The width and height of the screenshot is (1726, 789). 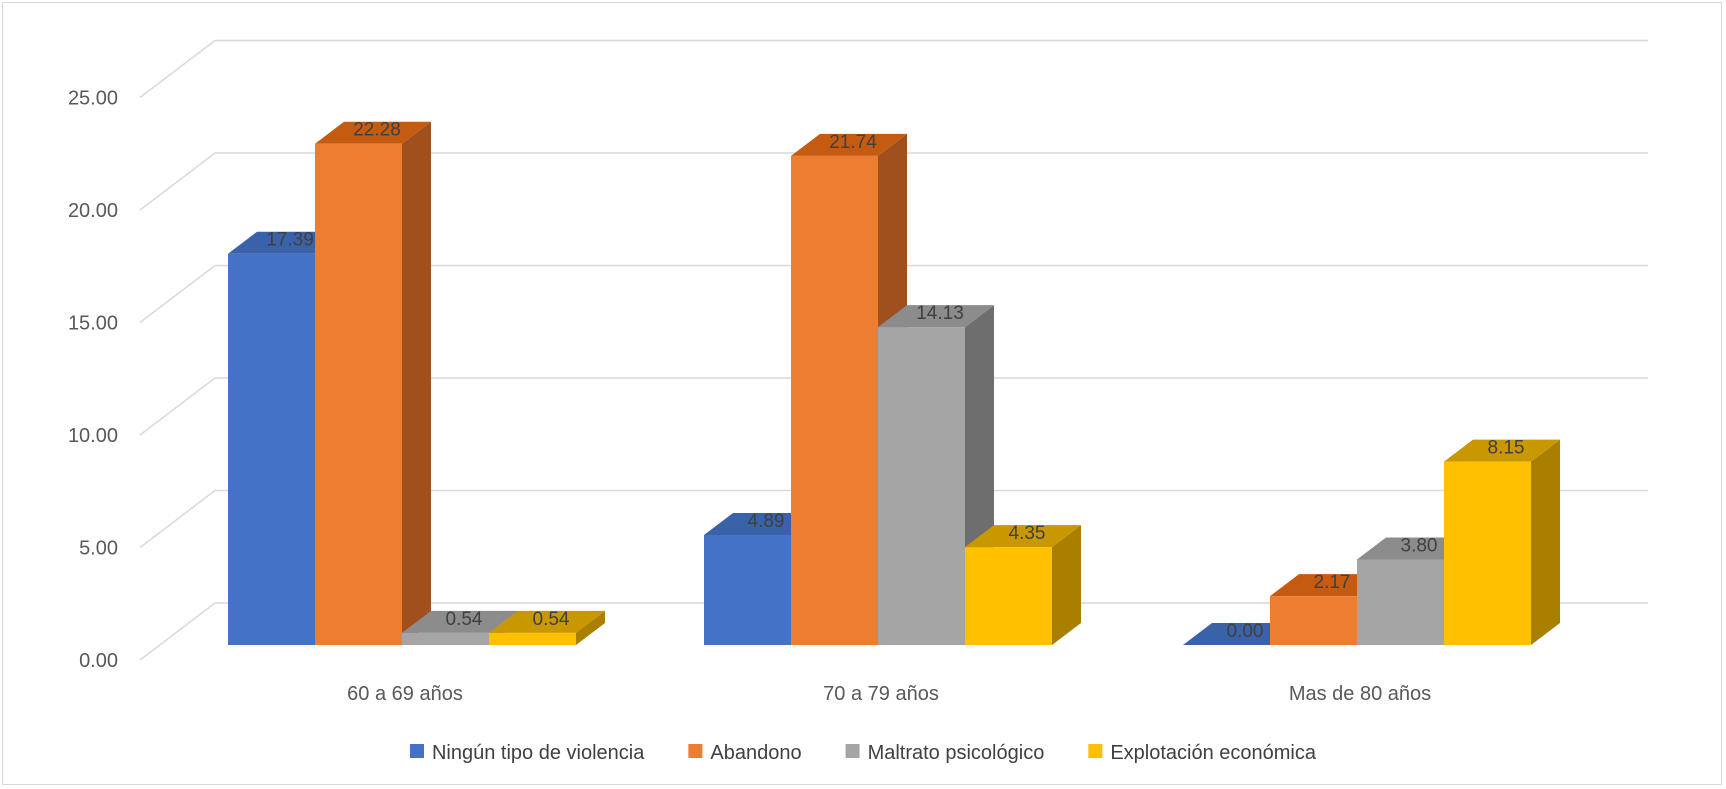 What do you see at coordinates (290, 240) in the screenshot?
I see `data-label: 17.39` at bounding box center [290, 240].